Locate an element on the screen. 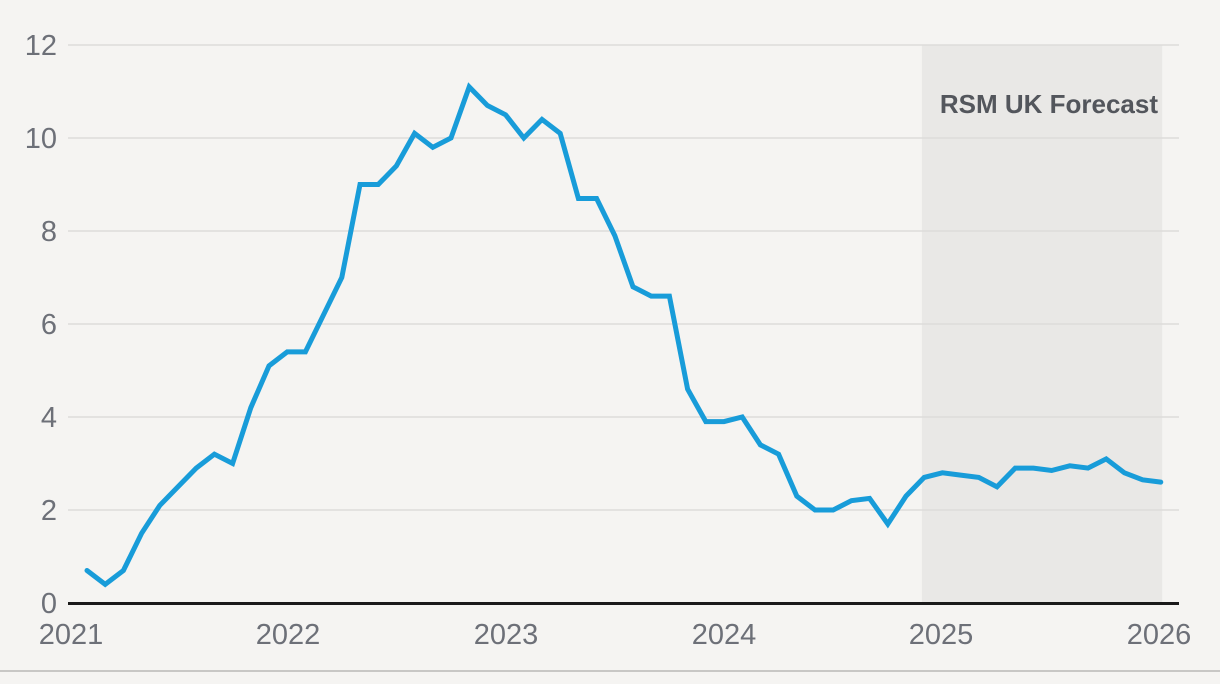 The height and width of the screenshot is (684, 1220). forecast-annotation: RSM UK Forecast is located at coordinates (1049, 104).